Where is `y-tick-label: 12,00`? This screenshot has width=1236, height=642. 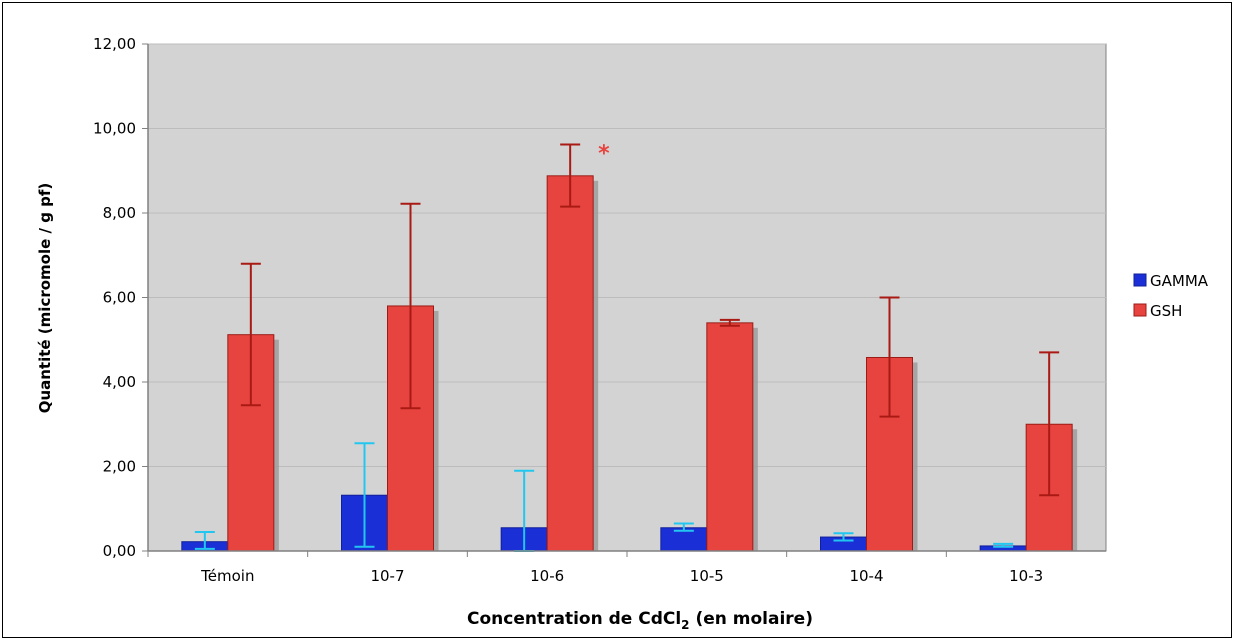
y-tick-label: 12,00 is located at coordinates (114, 44).